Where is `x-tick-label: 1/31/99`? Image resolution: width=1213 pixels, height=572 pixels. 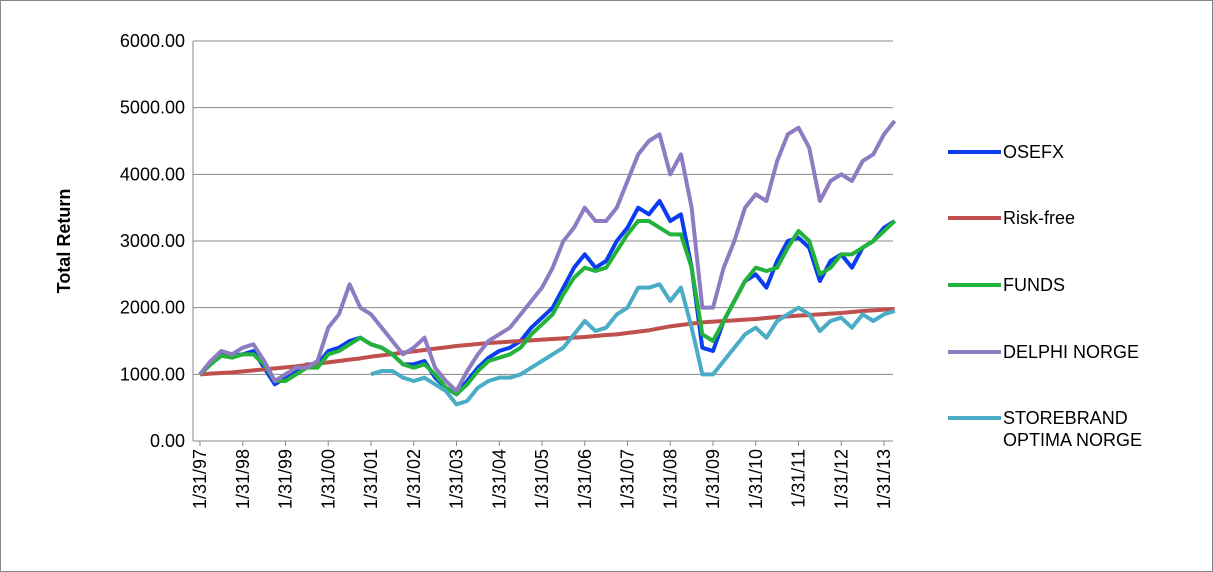 x-tick-label: 1/31/99 is located at coordinates (286, 479).